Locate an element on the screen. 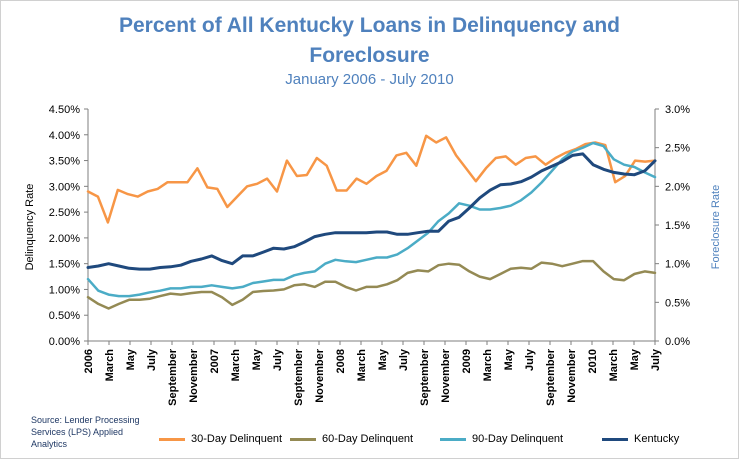 The width and height of the screenshot is (739, 460). y-axis-title-left: Delinquency Rate is located at coordinates (30, 227).